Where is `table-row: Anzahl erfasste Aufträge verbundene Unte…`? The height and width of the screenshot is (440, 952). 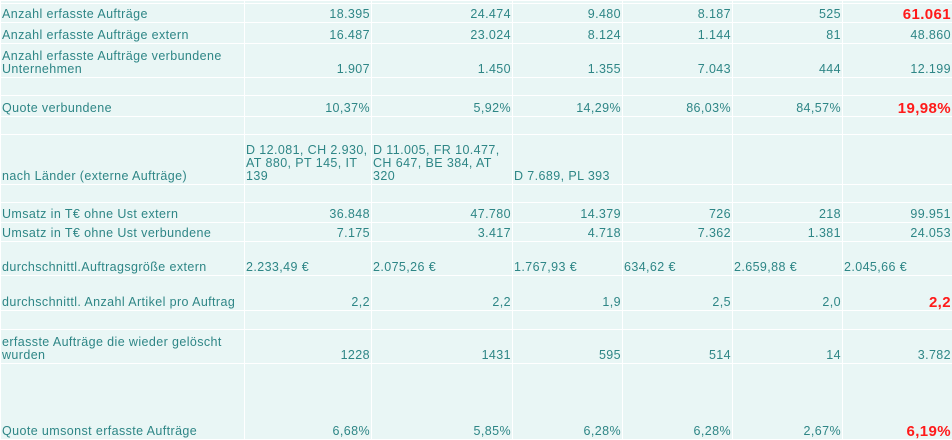 table-row: Anzahl erfasste Aufträge verbundene Unte… is located at coordinates (476, 61).